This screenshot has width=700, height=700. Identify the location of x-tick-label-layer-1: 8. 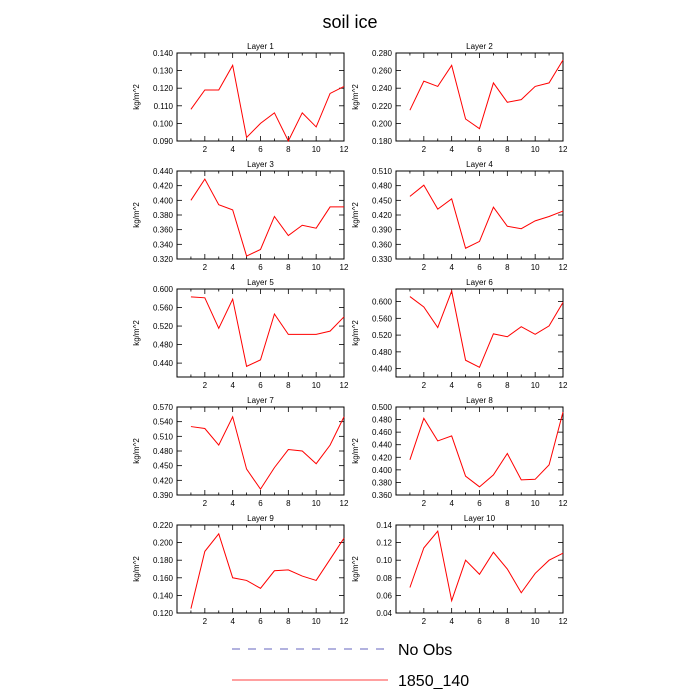
(288, 149).